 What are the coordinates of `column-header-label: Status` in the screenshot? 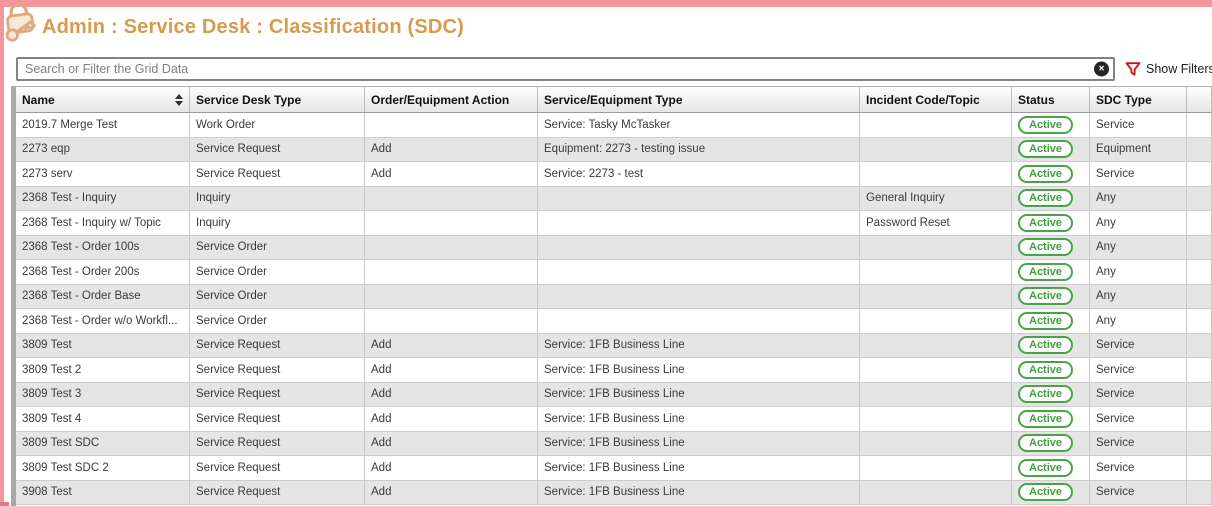 It's located at (1036, 99).